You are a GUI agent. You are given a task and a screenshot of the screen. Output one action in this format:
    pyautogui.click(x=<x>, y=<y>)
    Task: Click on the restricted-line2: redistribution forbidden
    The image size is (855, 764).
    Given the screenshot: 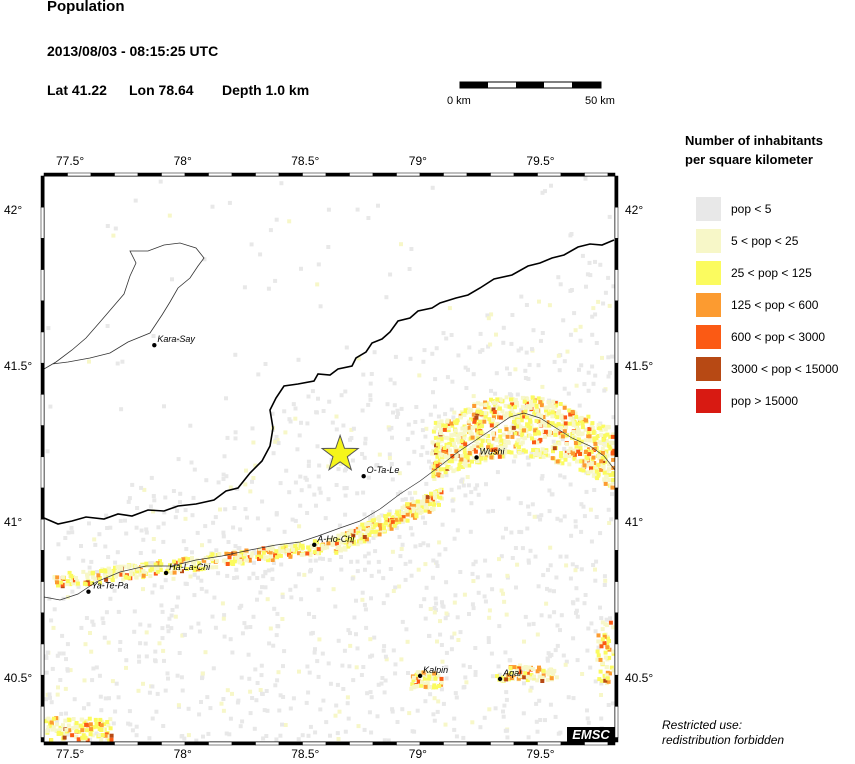 What is the action you would take?
    pyautogui.click(x=723, y=740)
    